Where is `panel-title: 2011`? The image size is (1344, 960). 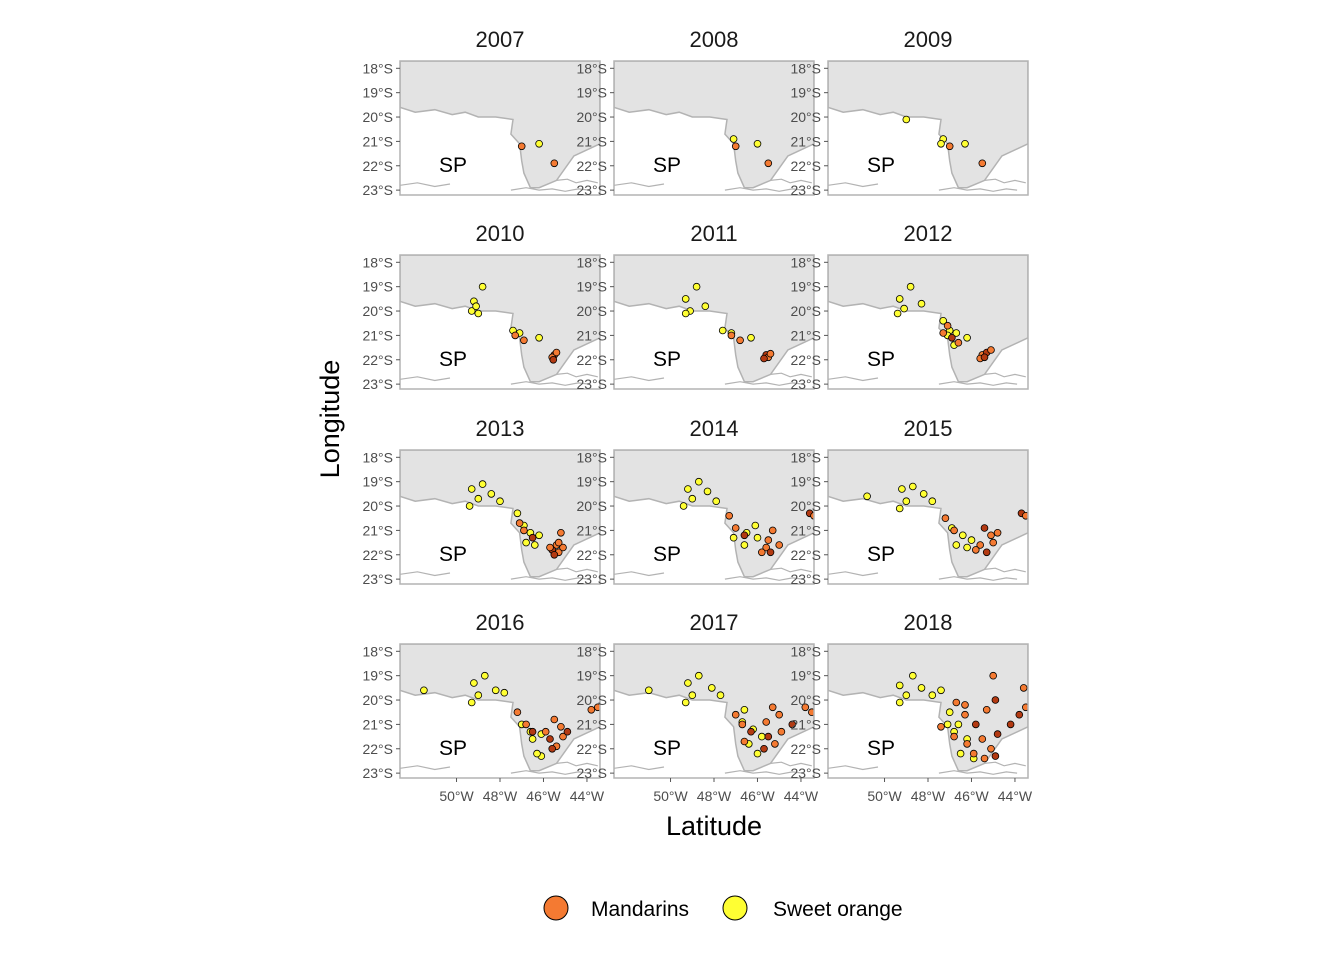
panel-title: 2011 is located at coordinates (713, 233).